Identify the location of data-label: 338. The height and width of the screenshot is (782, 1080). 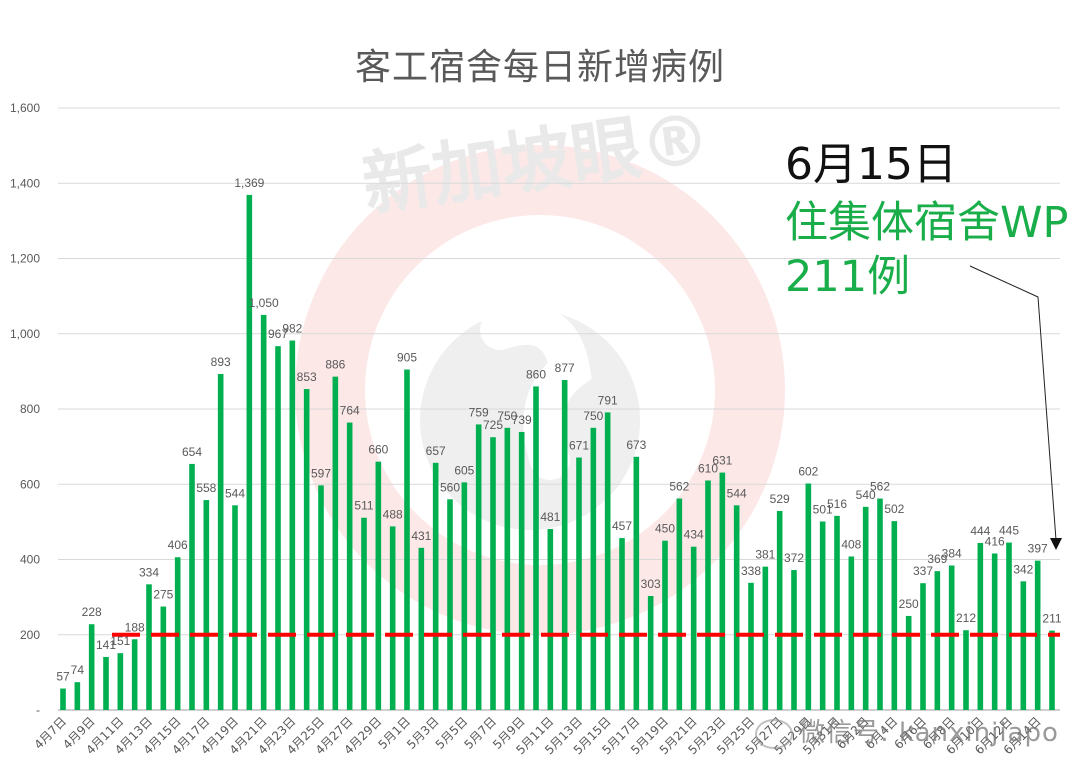
(751, 571).